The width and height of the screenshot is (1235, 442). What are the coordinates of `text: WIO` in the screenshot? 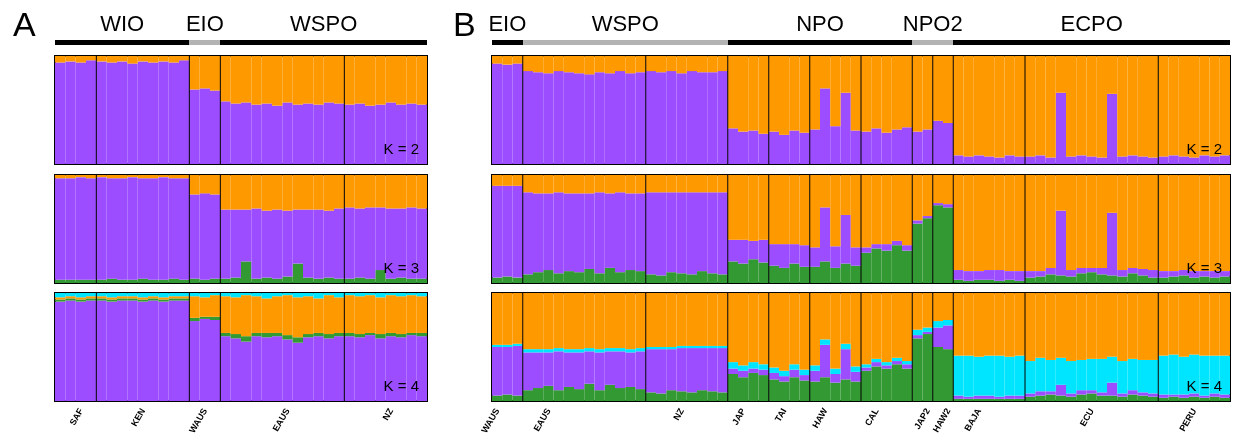 It's located at (122, 23).